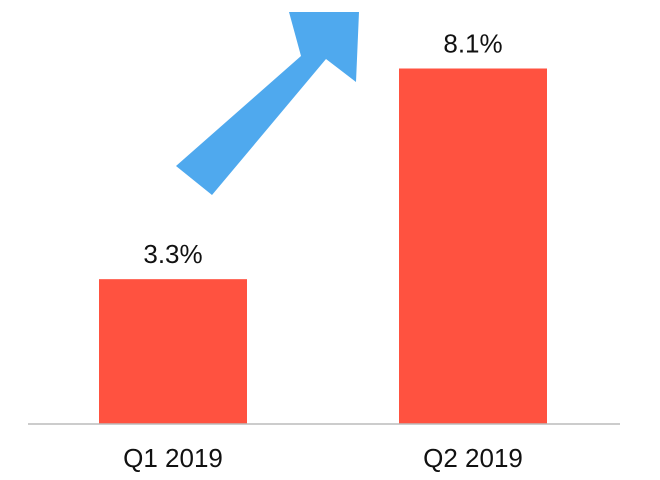  I want to click on category-label-1: Q1 2019, so click(173, 458).